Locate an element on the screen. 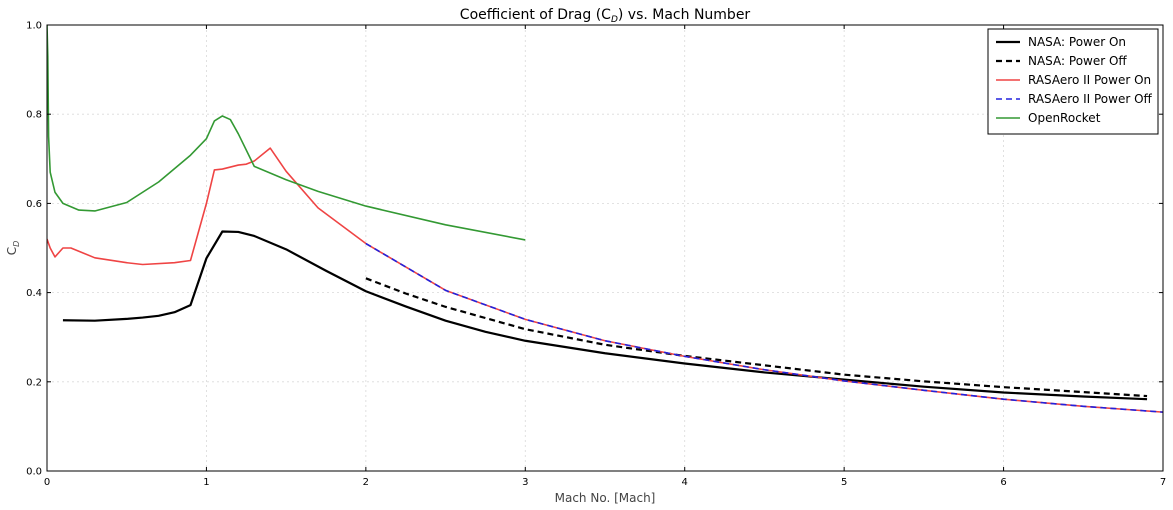 Image resolution: width=1173 pixels, height=510 pixels. legend-label: NASA: Power Off is located at coordinates (1077, 61).